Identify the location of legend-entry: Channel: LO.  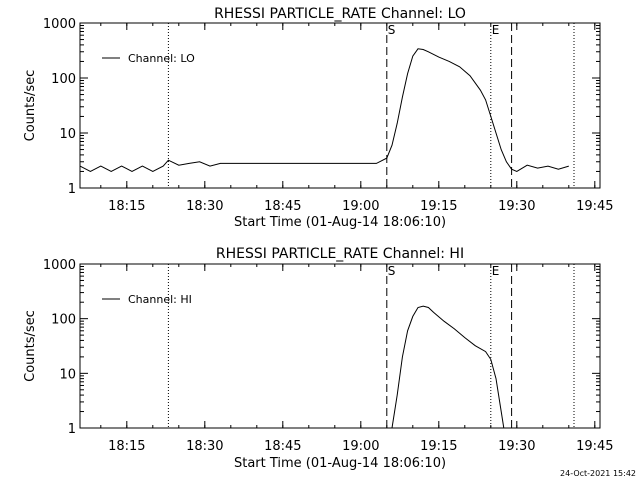
(161, 58).